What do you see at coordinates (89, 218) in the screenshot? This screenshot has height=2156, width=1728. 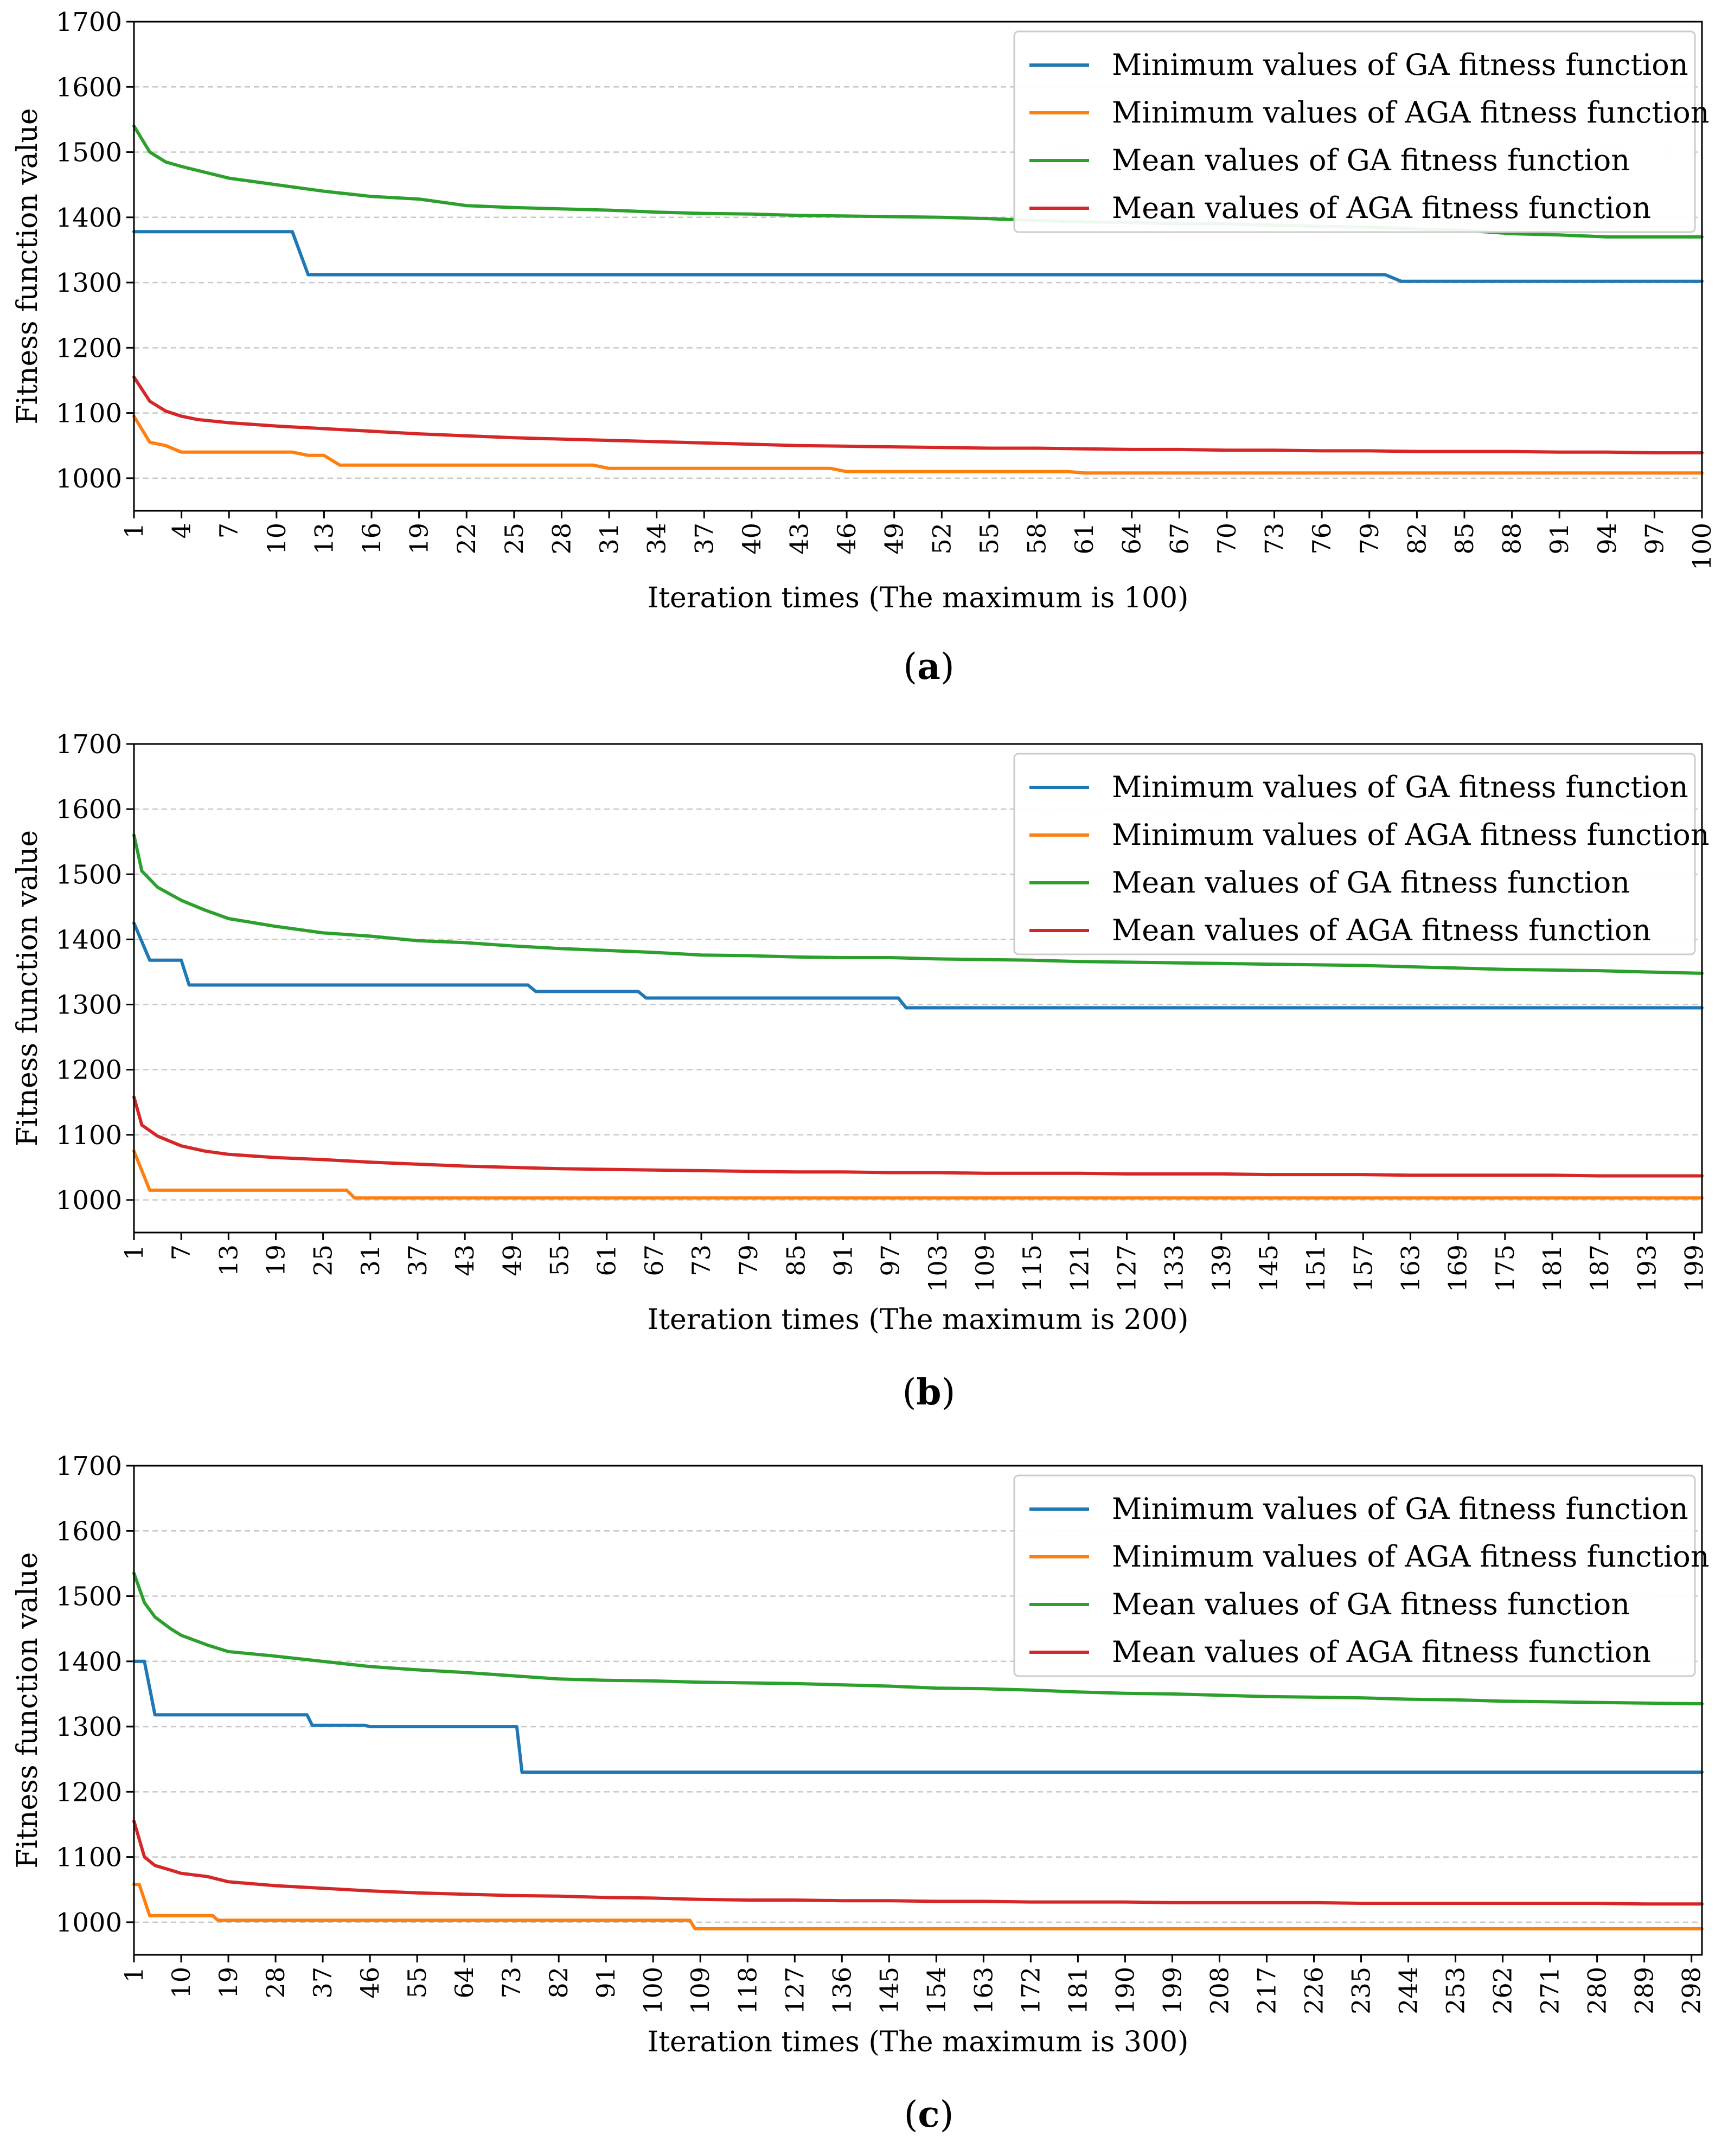 I see `y-tick-label: 1400` at bounding box center [89, 218].